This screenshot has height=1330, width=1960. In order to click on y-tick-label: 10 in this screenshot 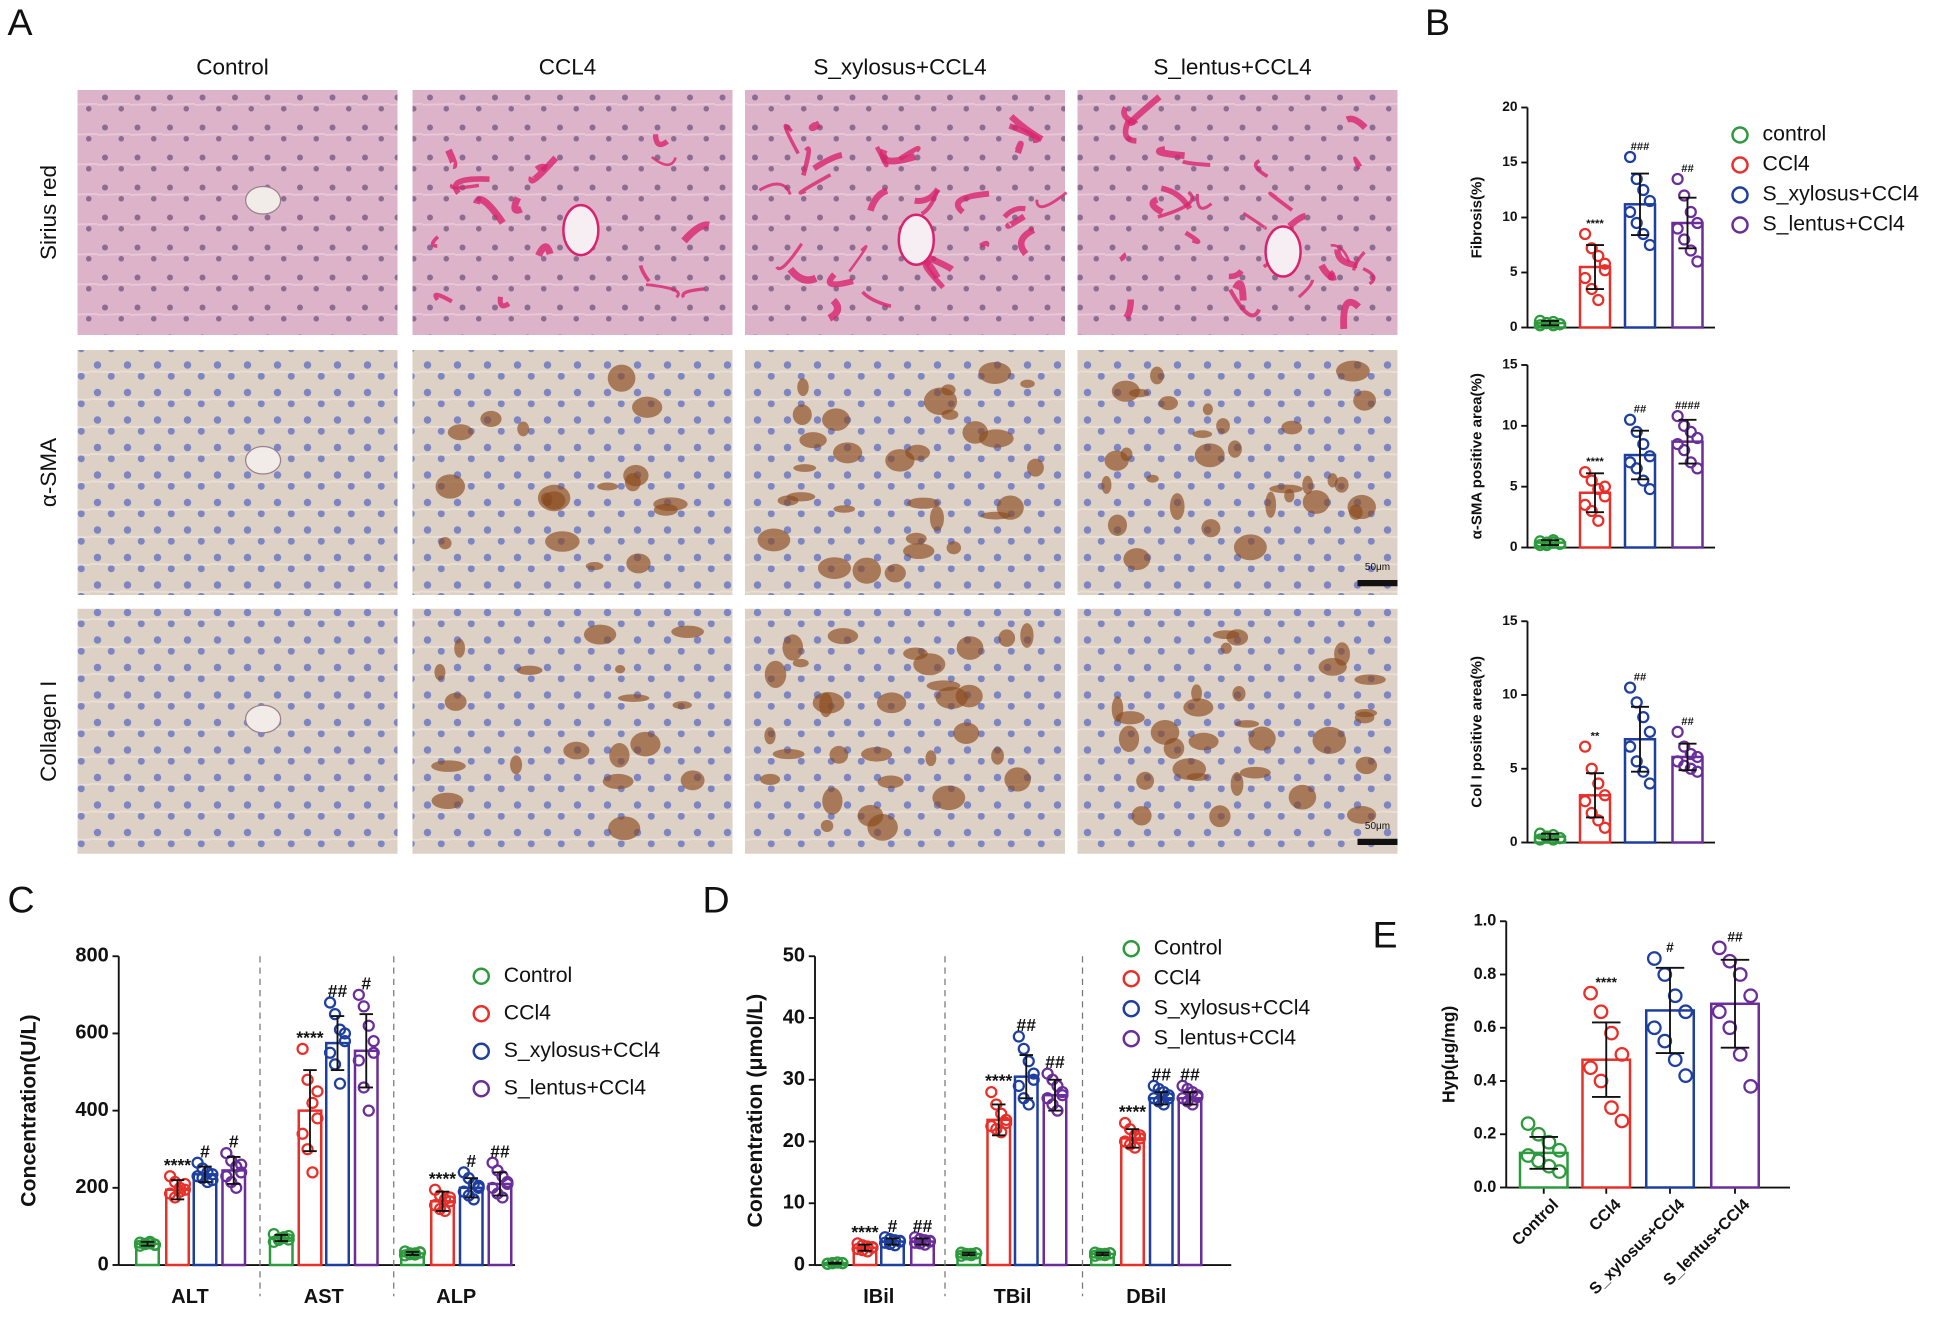, I will do `click(1510, 694)`.